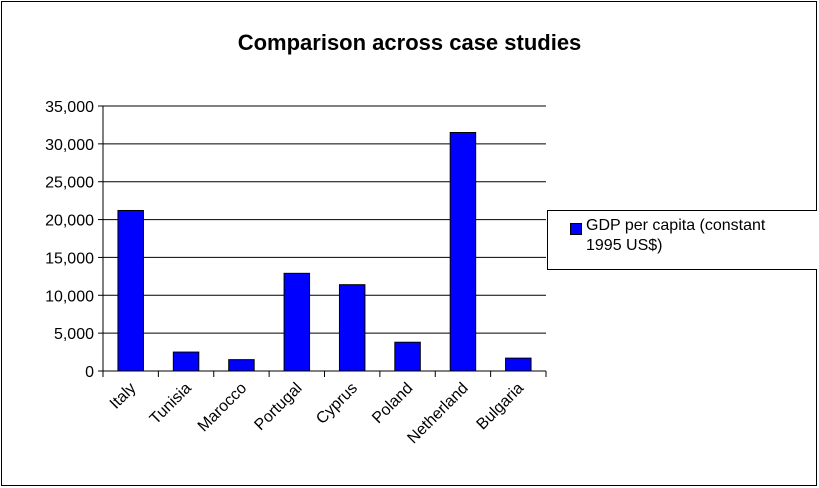  I want to click on y-tick-label: 35,000, so click(69, 107).